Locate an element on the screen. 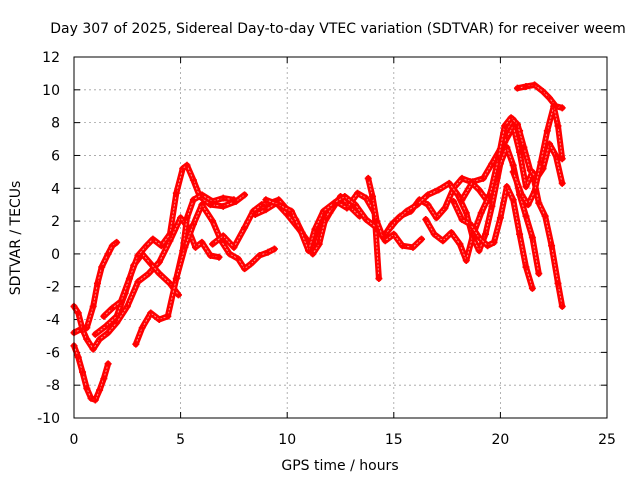 This screenshot has height=480, width=640. series-sat-o is located at coordinates (512, 216).